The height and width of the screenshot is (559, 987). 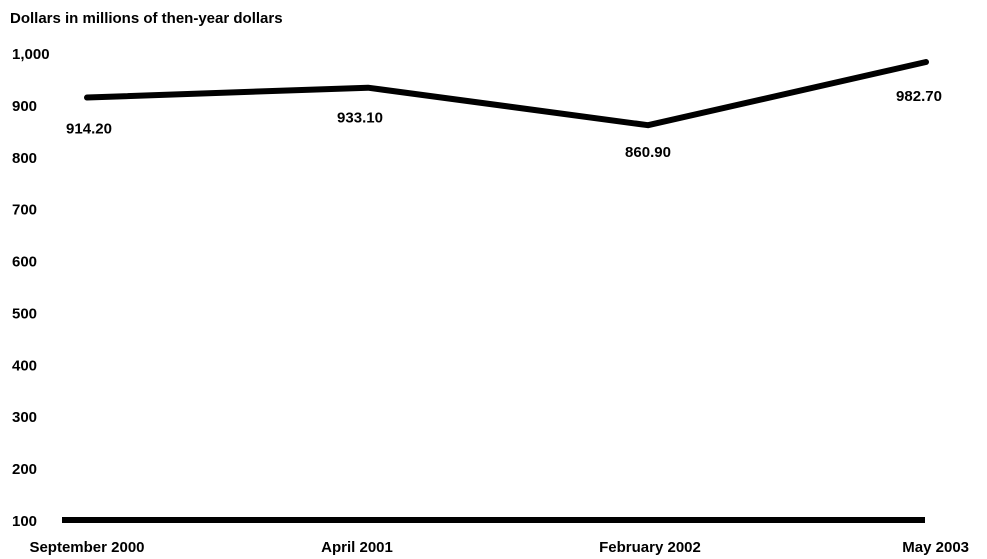 I want to click on y-tick-label: 900, so click(x=24, y=106).